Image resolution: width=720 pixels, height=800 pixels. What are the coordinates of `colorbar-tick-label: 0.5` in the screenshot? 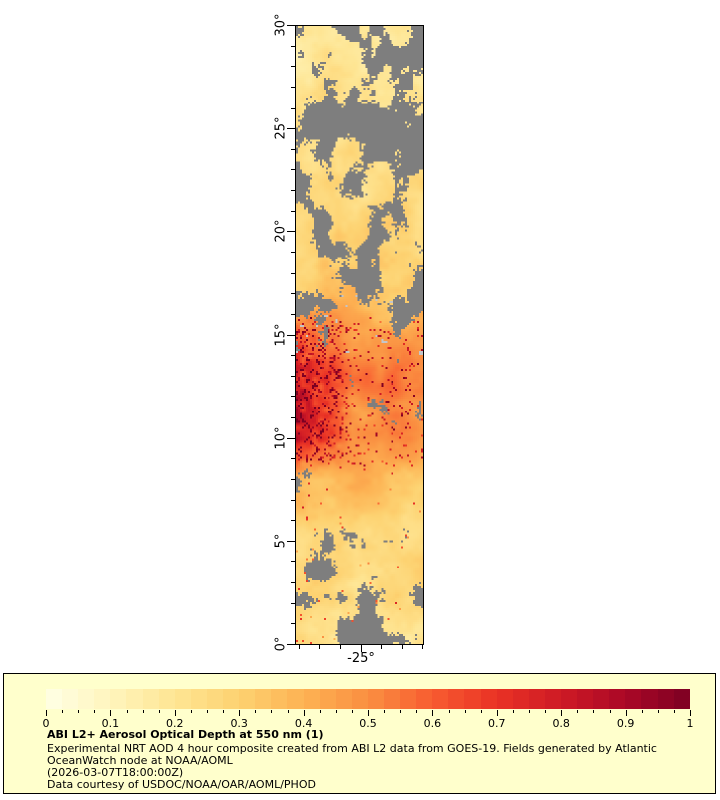 It's located at (368, 723).